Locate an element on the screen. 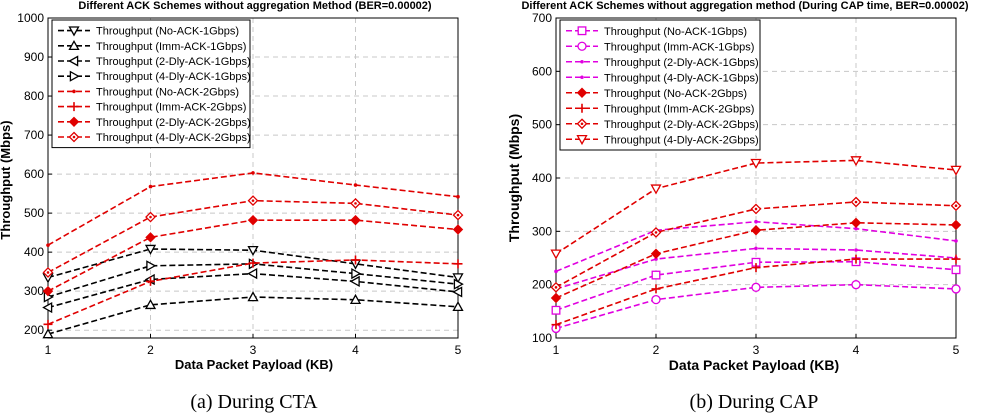 This screenshot has height=419, width=1000. y-tick-label: 900 is located at coordinates (34, 57).